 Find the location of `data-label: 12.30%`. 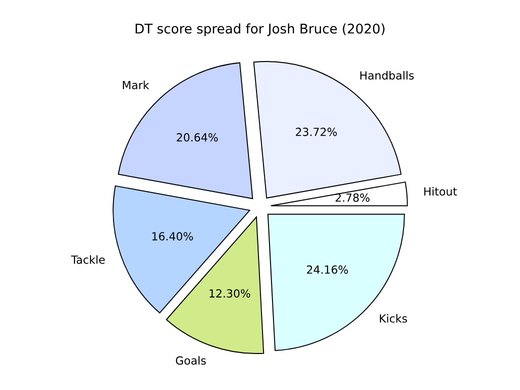

data-label: 12.30% is located at coordinates (230, 293).